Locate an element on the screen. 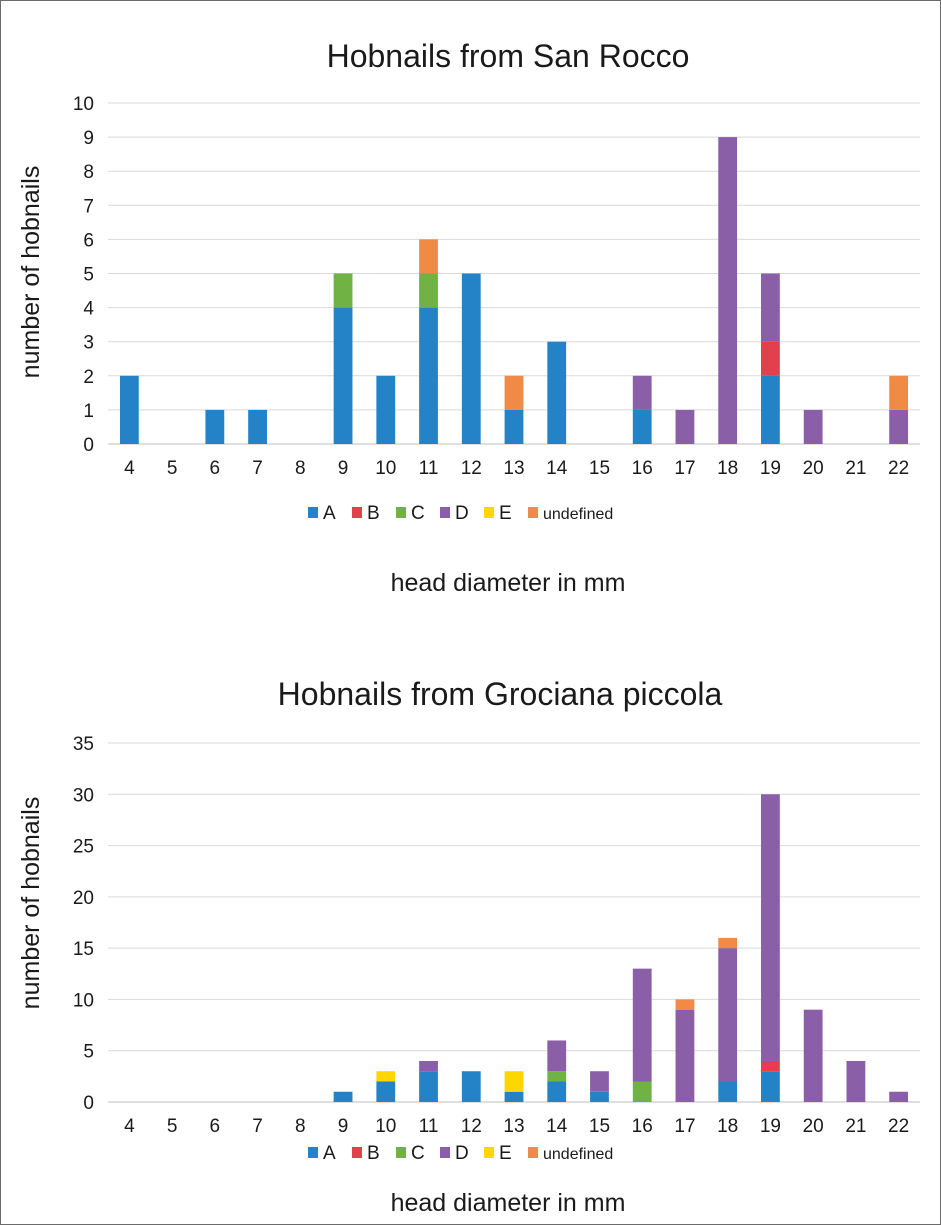 This screenshot has width=941, height=1225. y-tick-label: 3 is located at coordinates (88, 343).